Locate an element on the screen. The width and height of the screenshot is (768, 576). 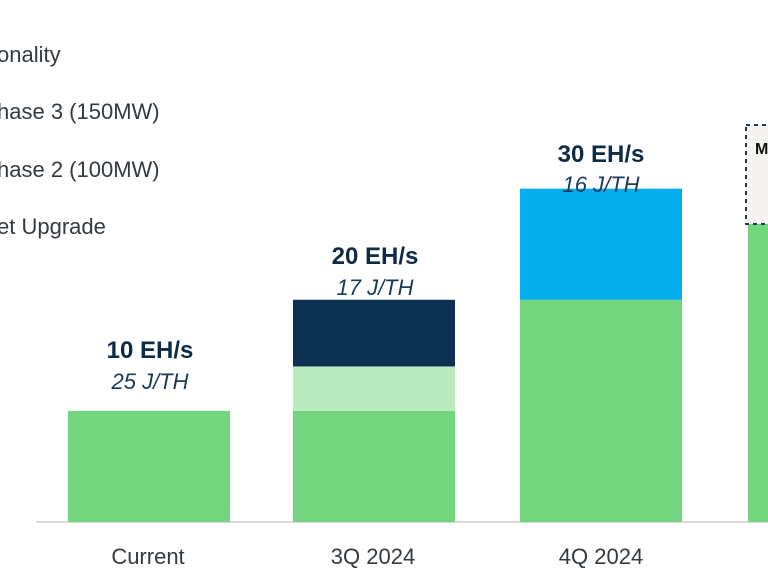
legend-item-1: onality is located at coordinates (30, 54).